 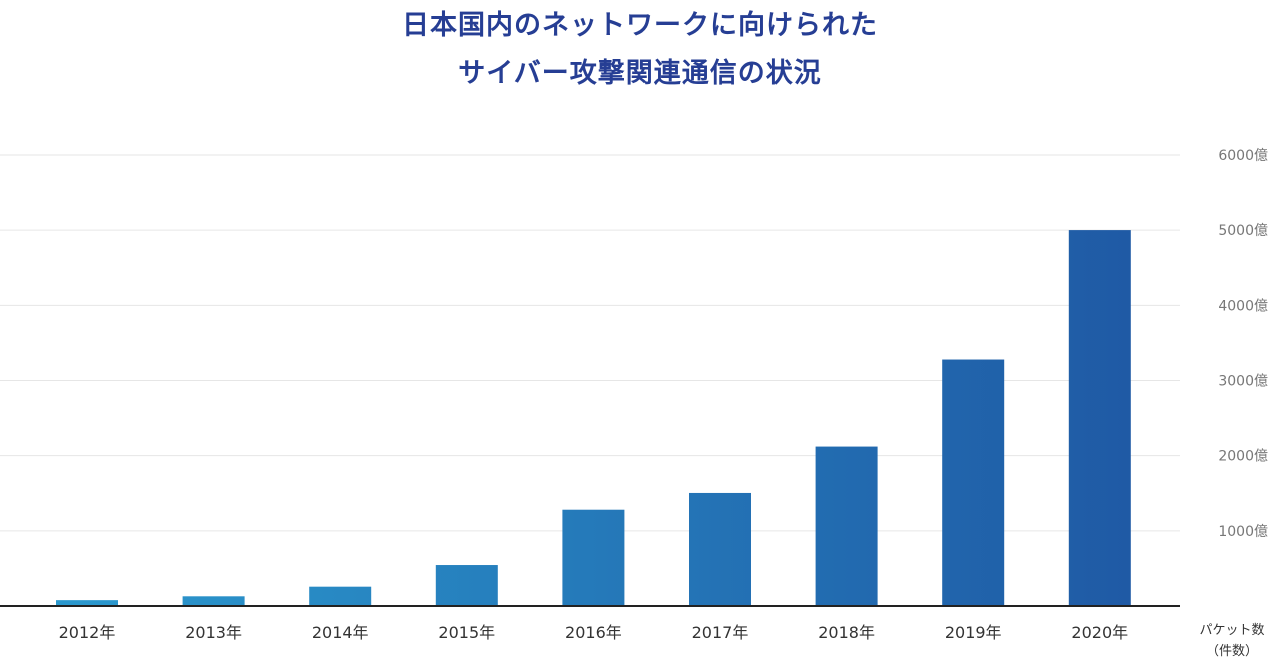 I want to click on y-tick-label: 2000億, so click(x=1243, y=457).